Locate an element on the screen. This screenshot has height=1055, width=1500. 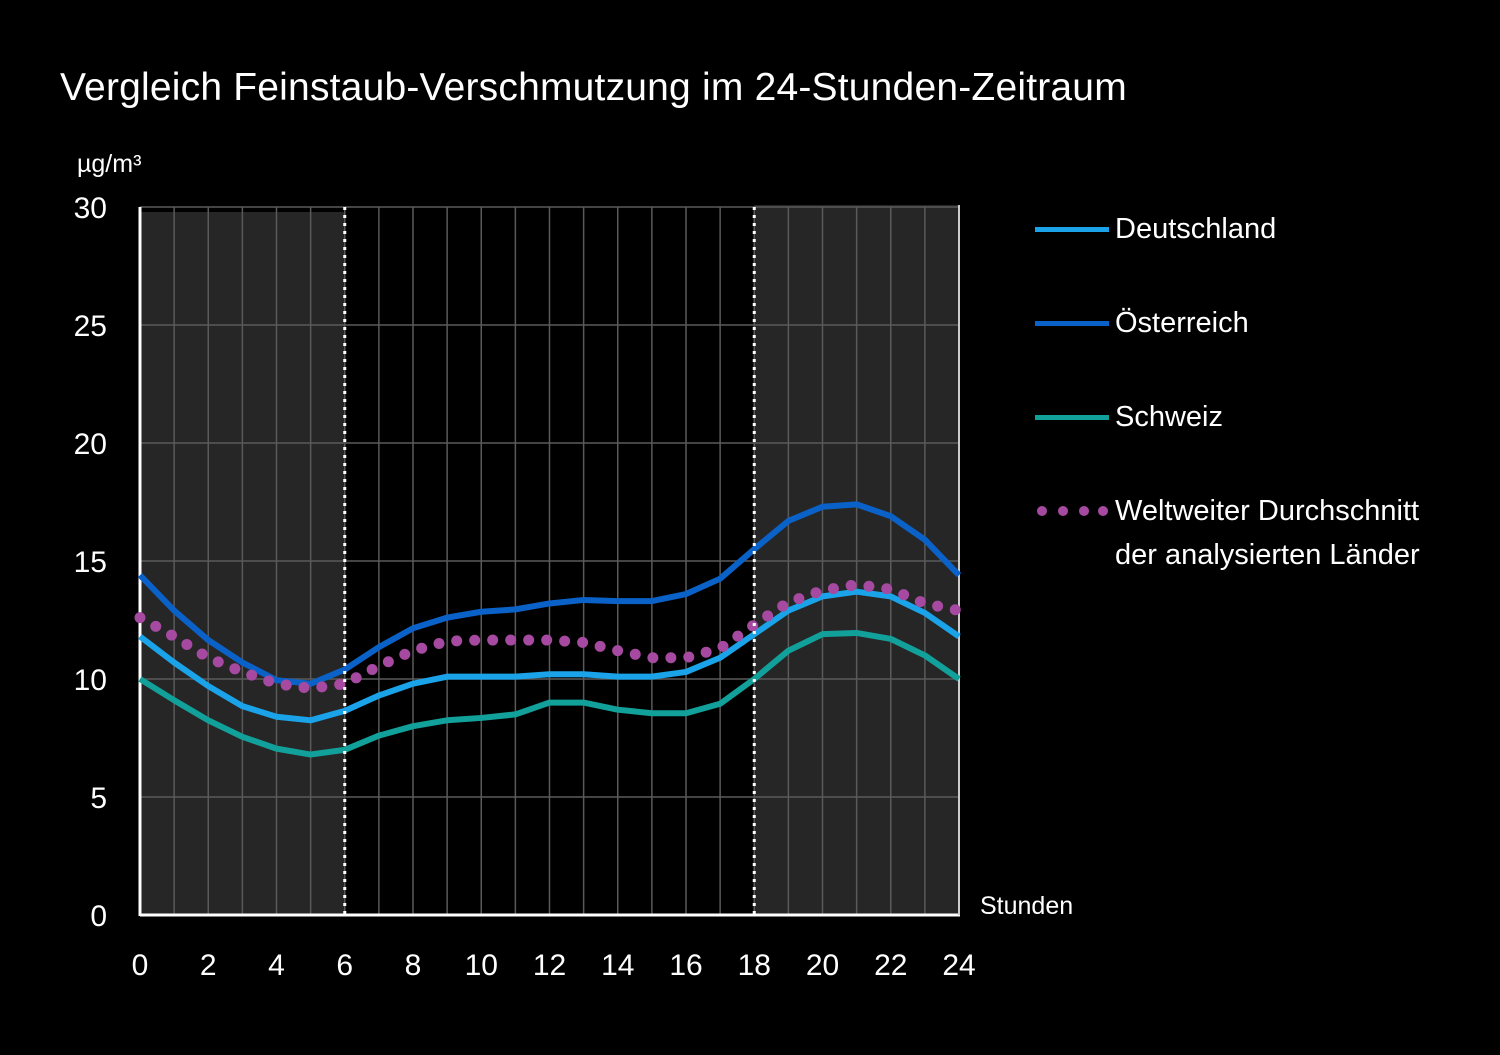
legend-label: Deutschland is located at coordinates (1196, 229).